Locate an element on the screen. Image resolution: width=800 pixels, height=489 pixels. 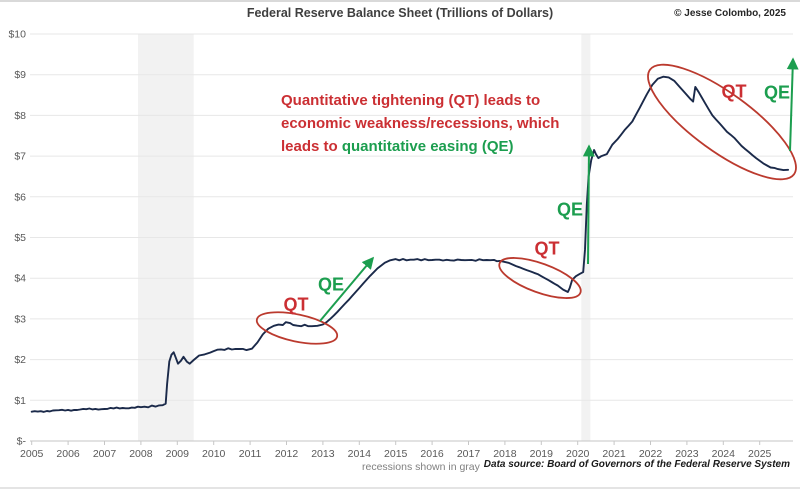
annotation-note-line2: economic weakness/recessions, which is located at coordinates (420, 123).